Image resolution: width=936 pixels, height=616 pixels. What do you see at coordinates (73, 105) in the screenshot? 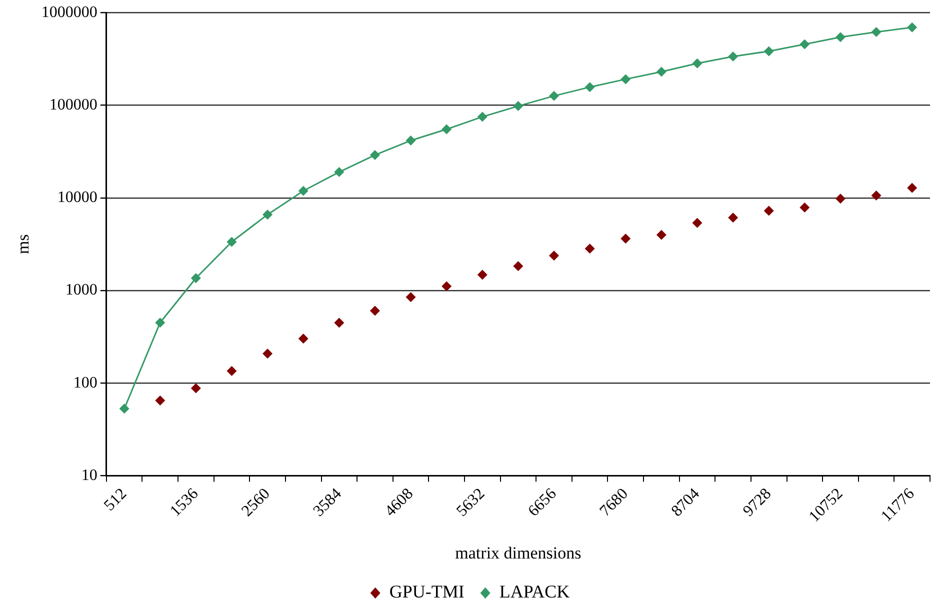
I see `y-tick-label: 100000` at bounding box center [73, 105].